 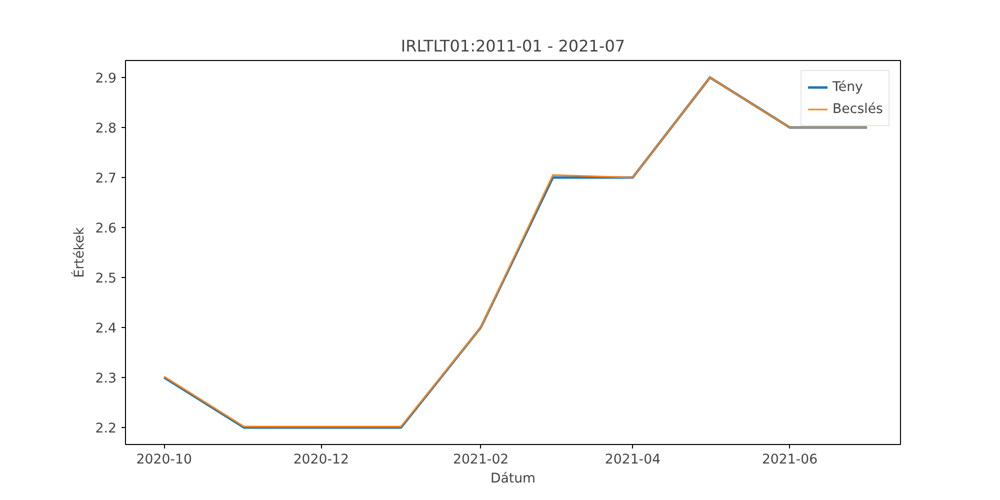 What do you see at coordinates (847, 87) in the screenshot?
I see `legend-label: Tény` at bounding box center [847, 87].